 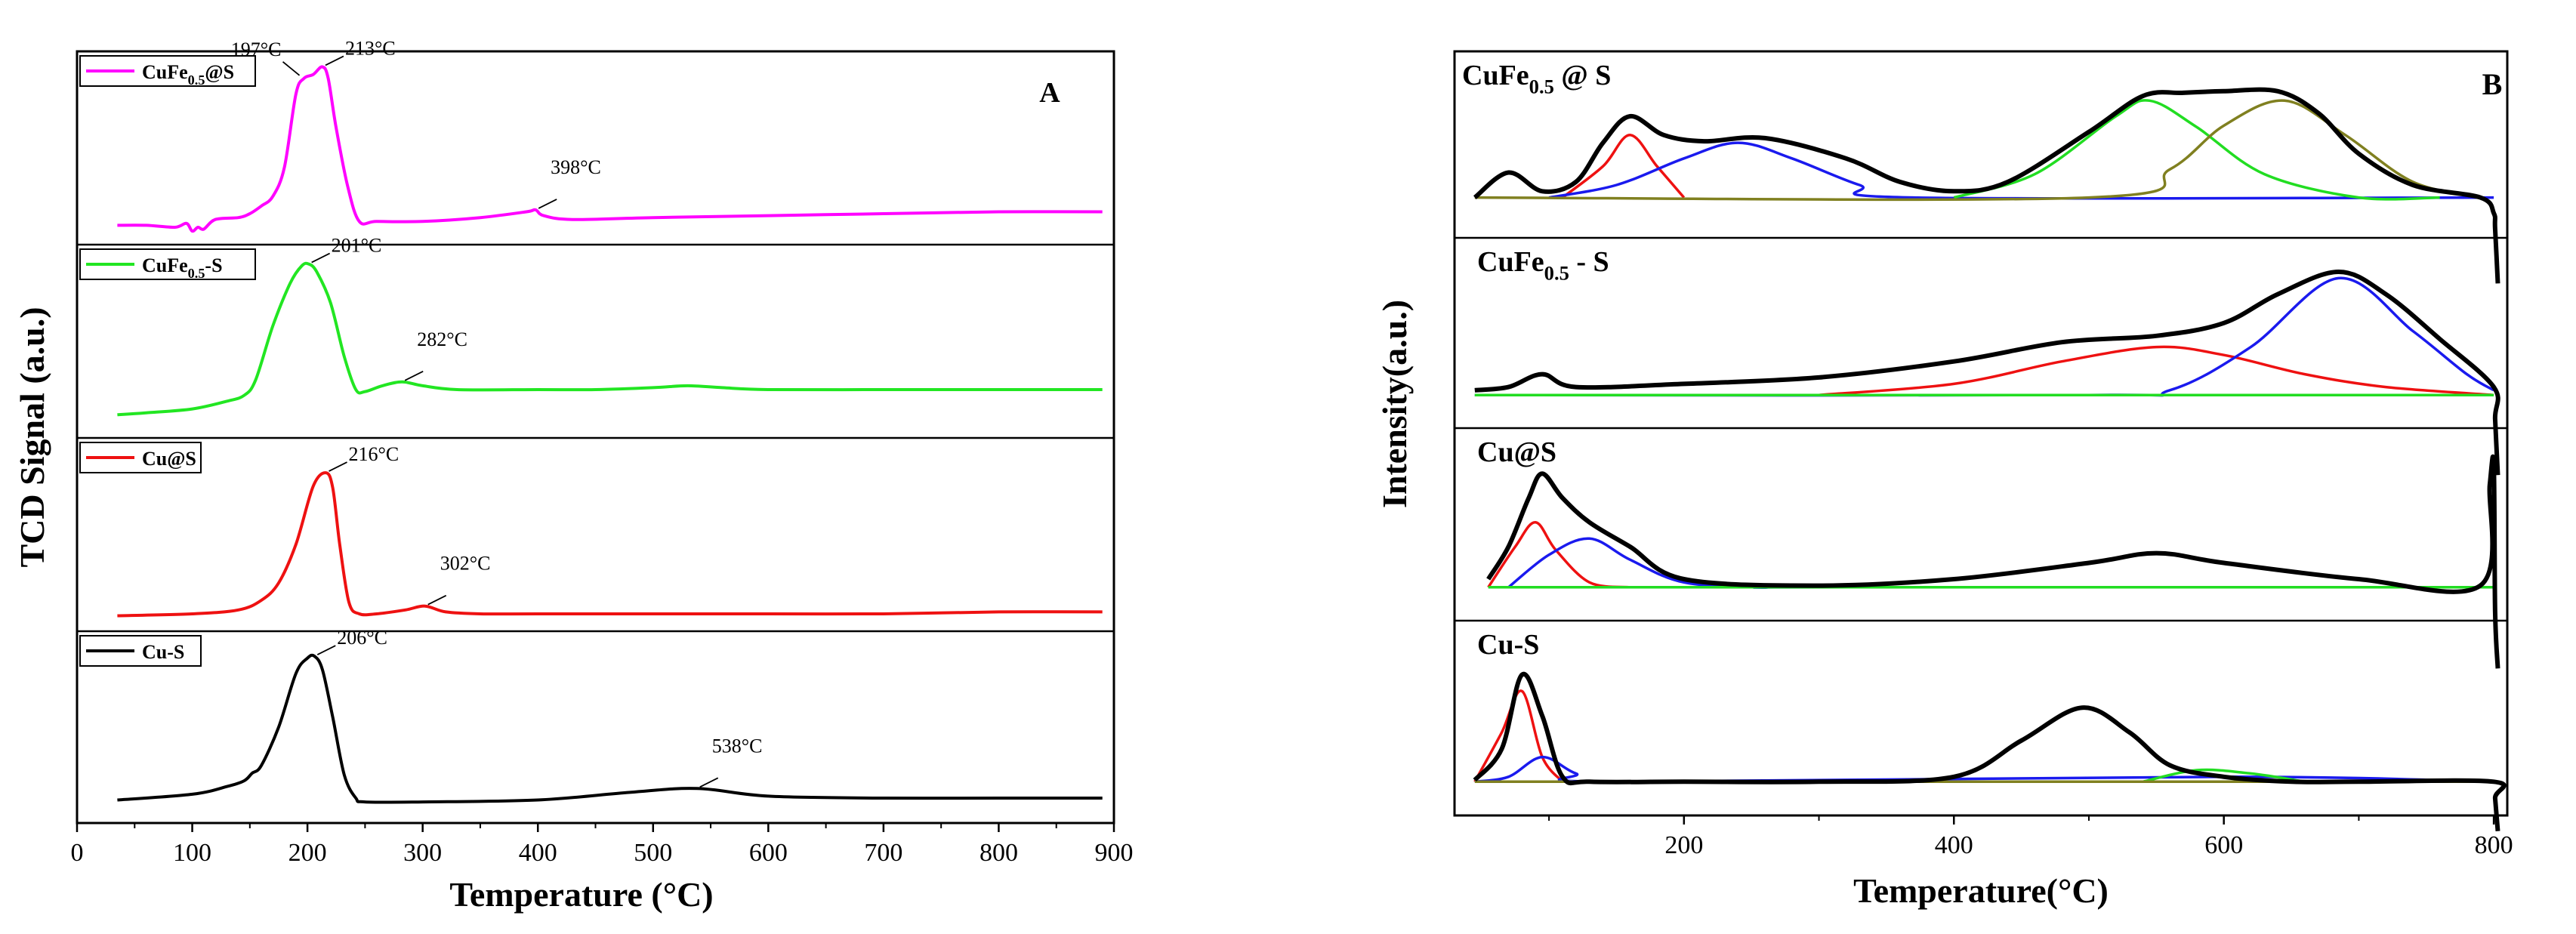 I want to click on panel-a-label: A, so click(x=1049, y=93).